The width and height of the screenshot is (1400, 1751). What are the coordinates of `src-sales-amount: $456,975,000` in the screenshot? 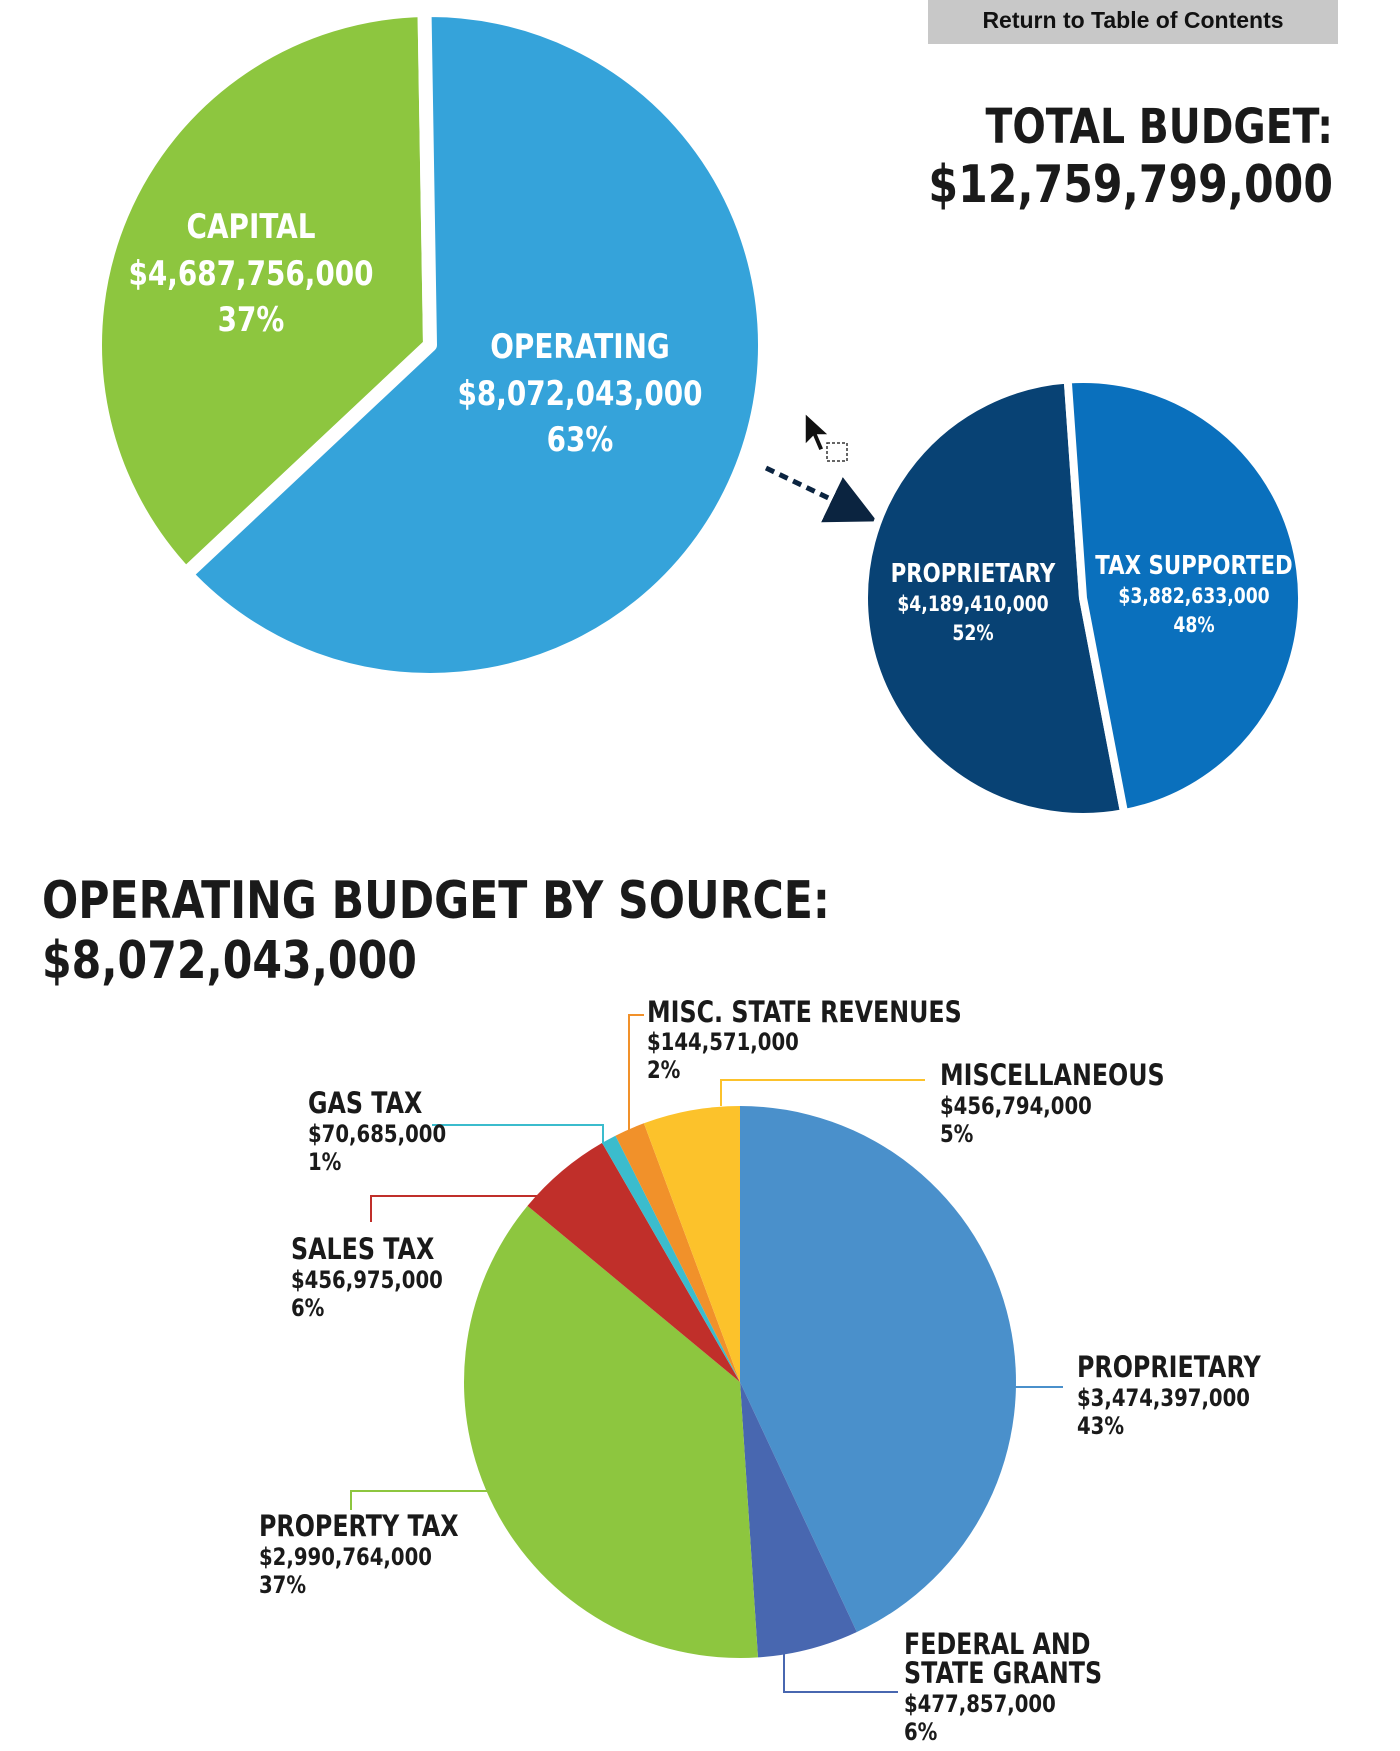 It's located at (367, 1280).